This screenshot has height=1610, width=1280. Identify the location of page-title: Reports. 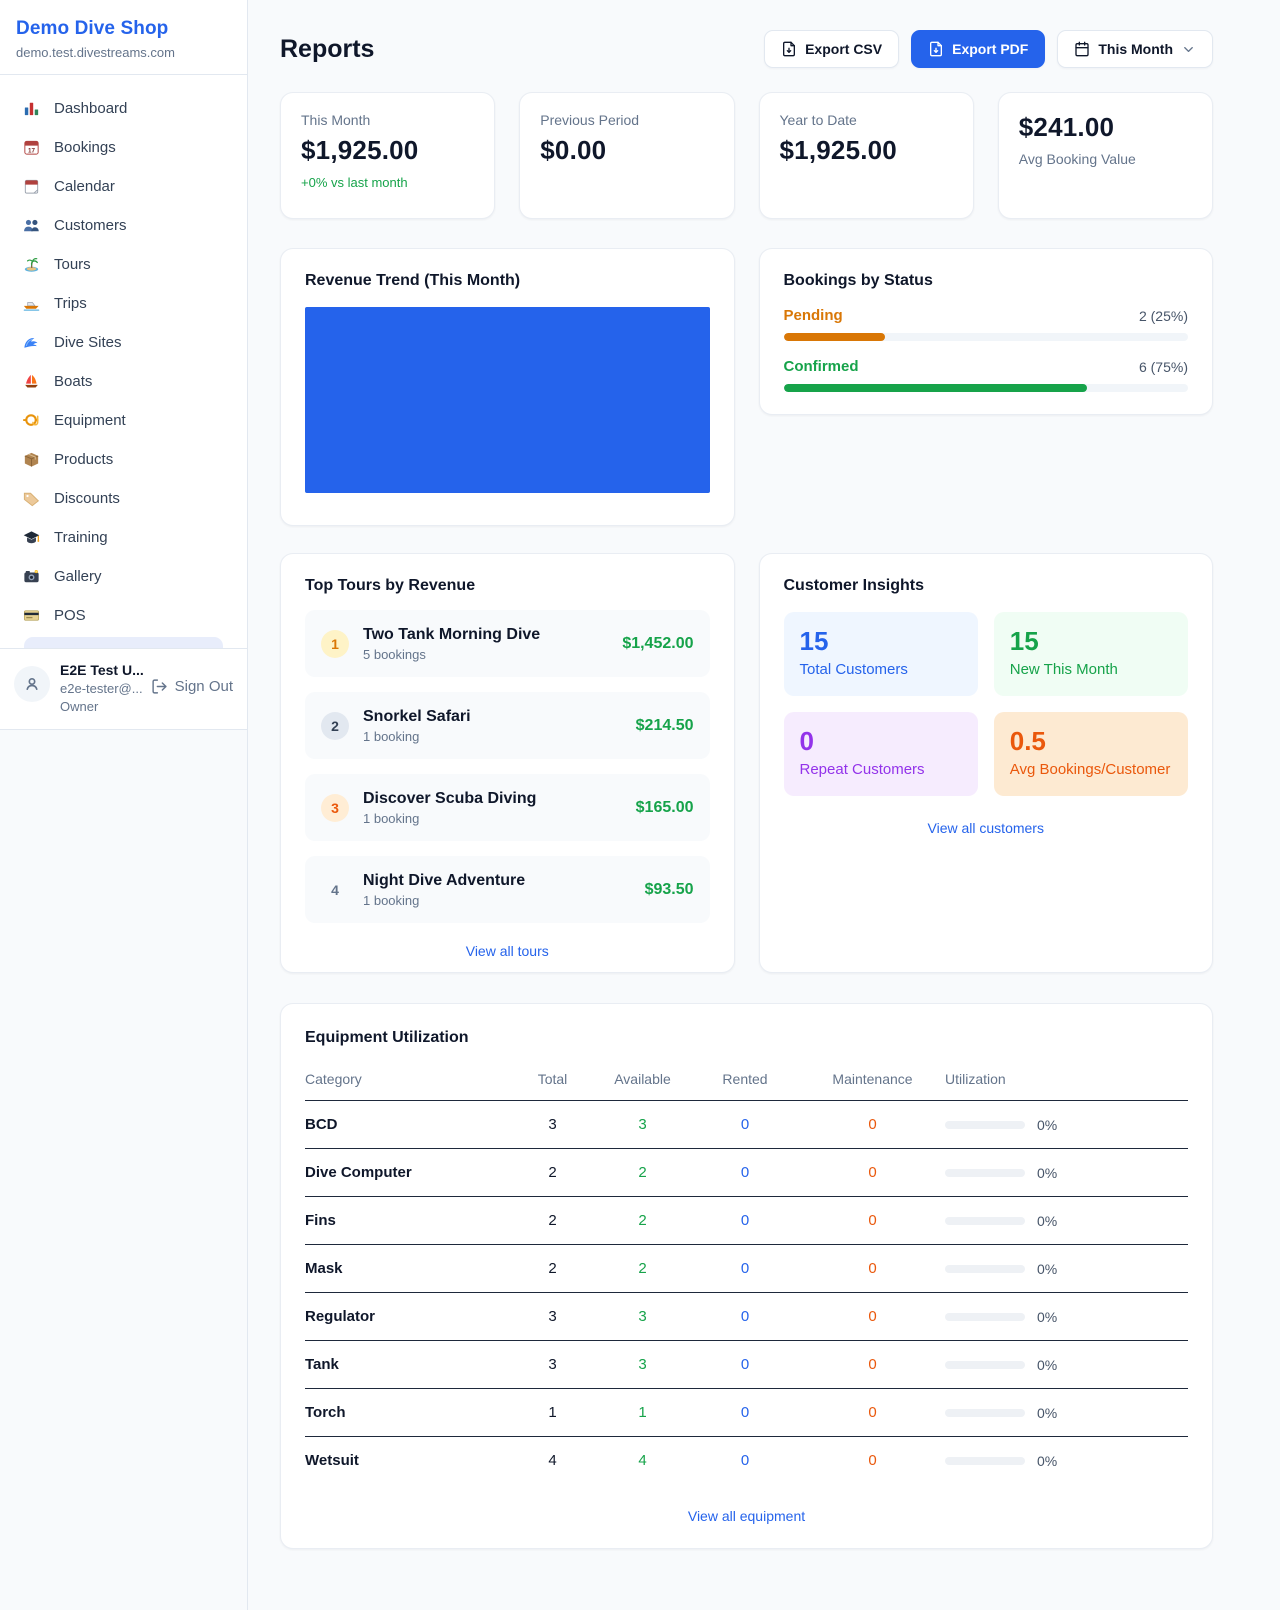
(327, 48).